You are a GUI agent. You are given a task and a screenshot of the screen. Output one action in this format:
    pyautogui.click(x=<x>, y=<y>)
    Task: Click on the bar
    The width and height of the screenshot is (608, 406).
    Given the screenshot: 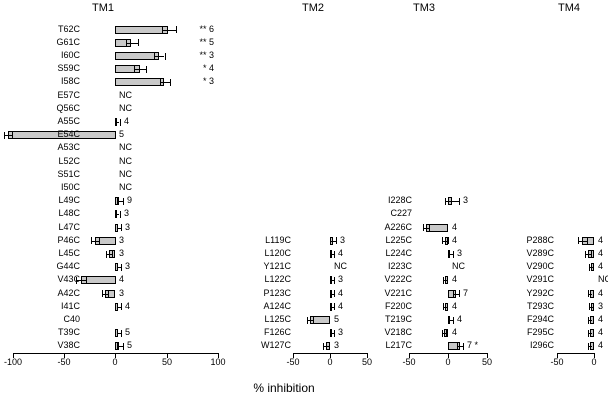 What is the action you would take?
    pyautogui.click(x=137, y=56)
    